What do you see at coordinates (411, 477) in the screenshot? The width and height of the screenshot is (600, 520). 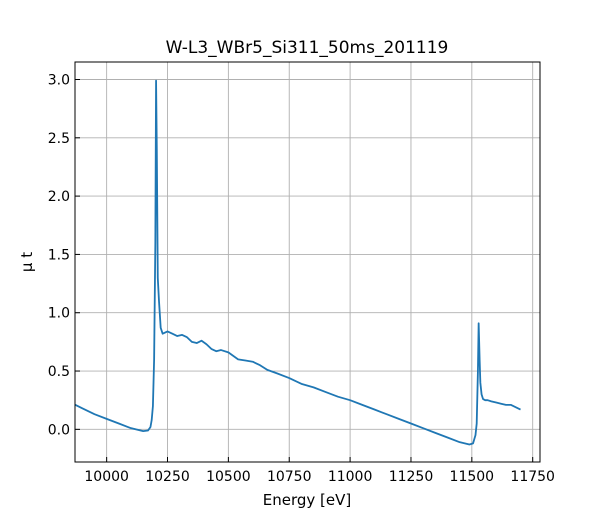 I see `x-tick-label: 11250` at bounding box center [411, 477].